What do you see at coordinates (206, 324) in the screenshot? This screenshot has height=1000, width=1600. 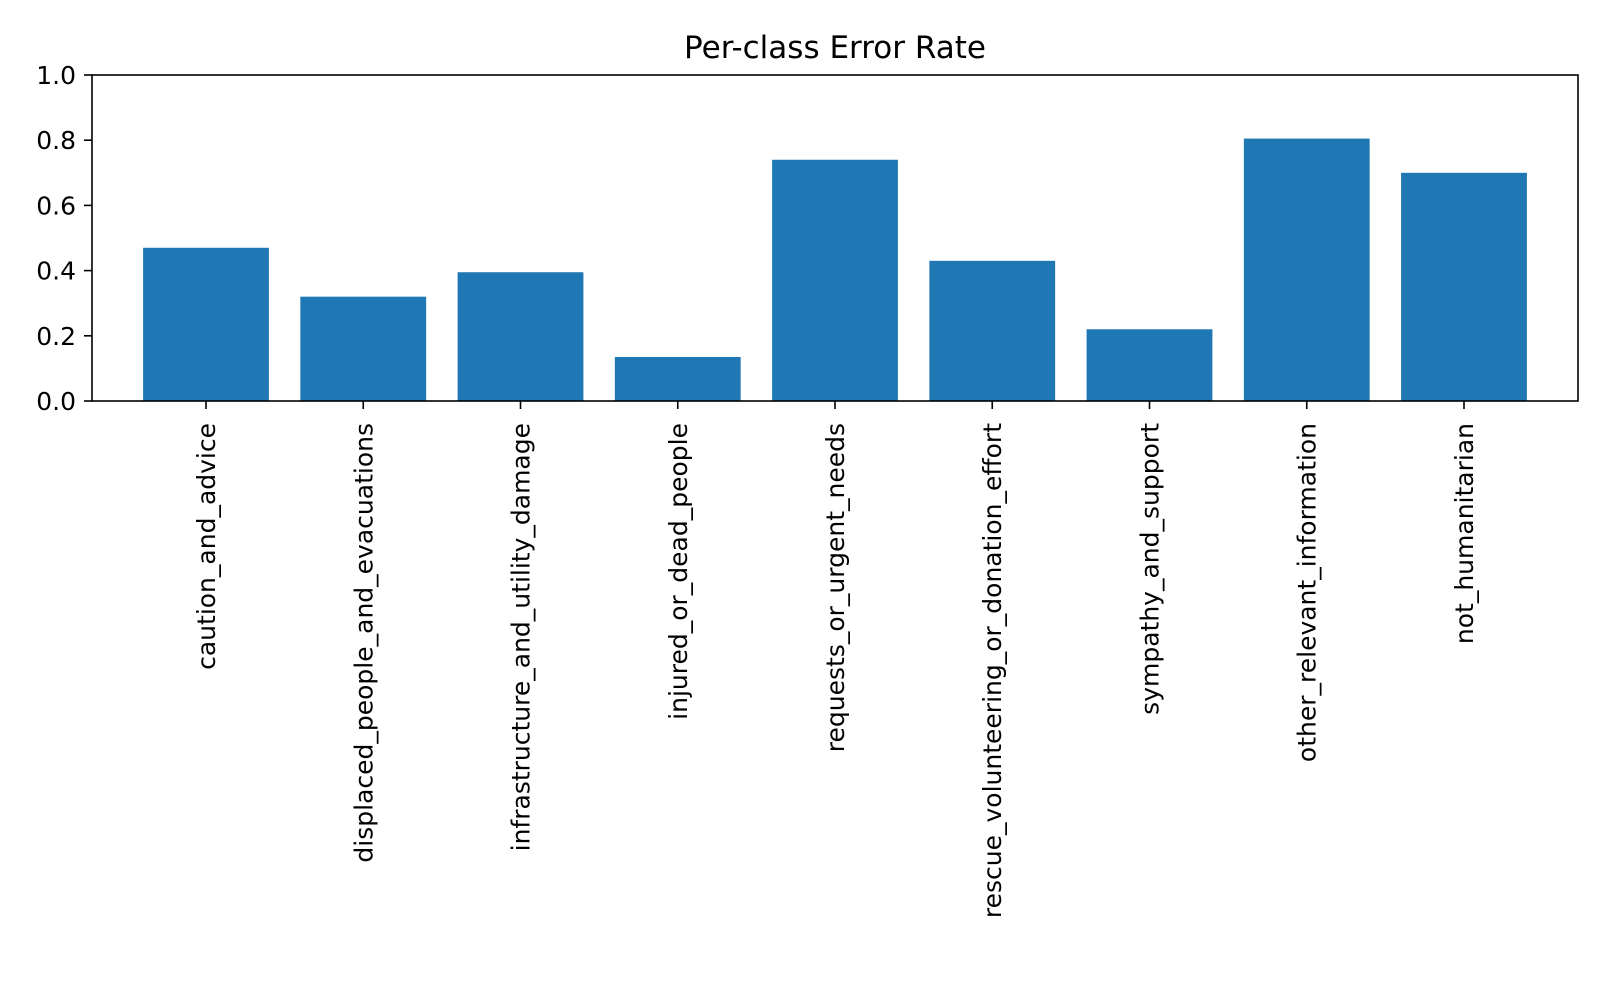 I see `bar-caution-and-advice` at bounding box center [206, 324].